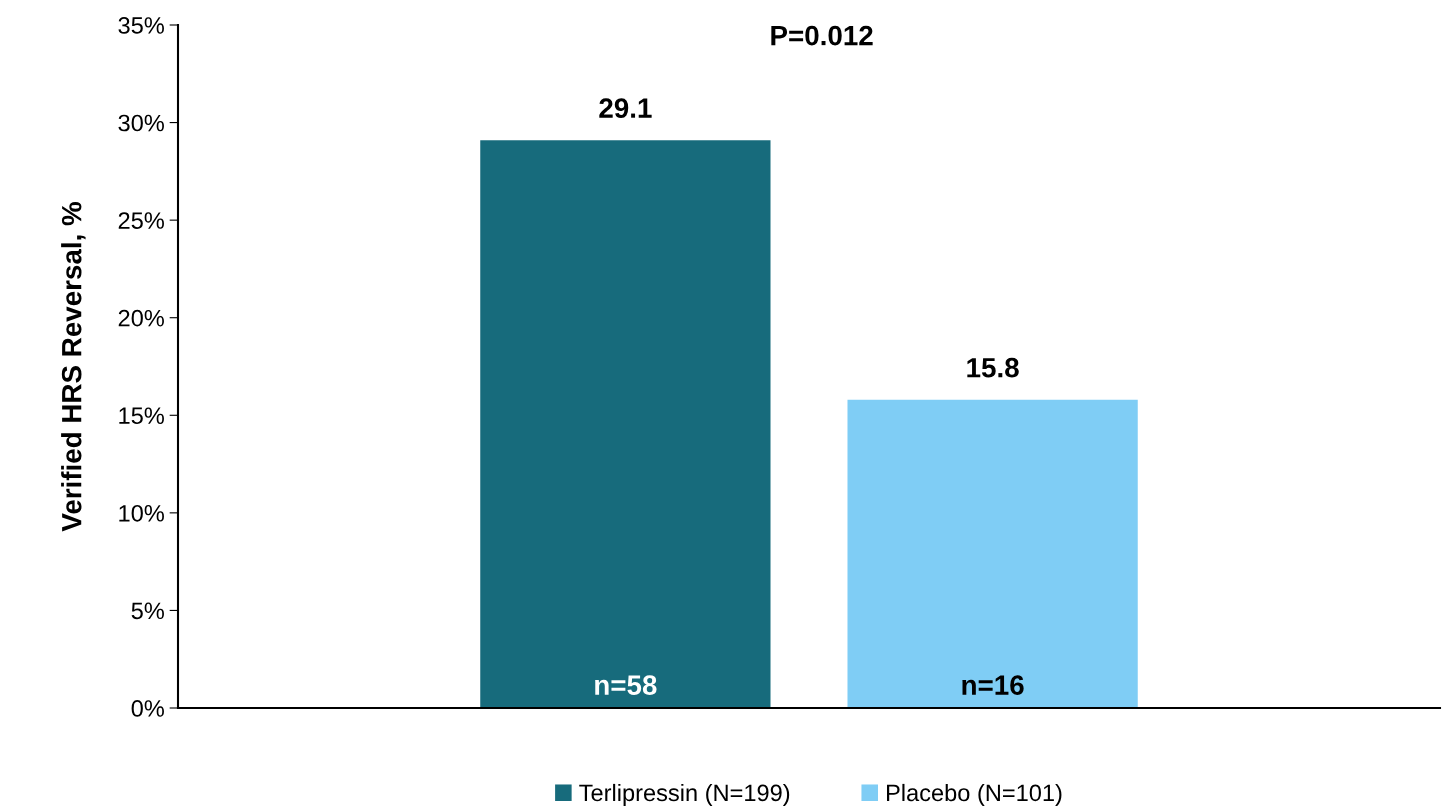  What do you see at coordinates (147, 611) in the screenshot?
I see `y-tick-label: 5%` at bounding box center [147, 611].